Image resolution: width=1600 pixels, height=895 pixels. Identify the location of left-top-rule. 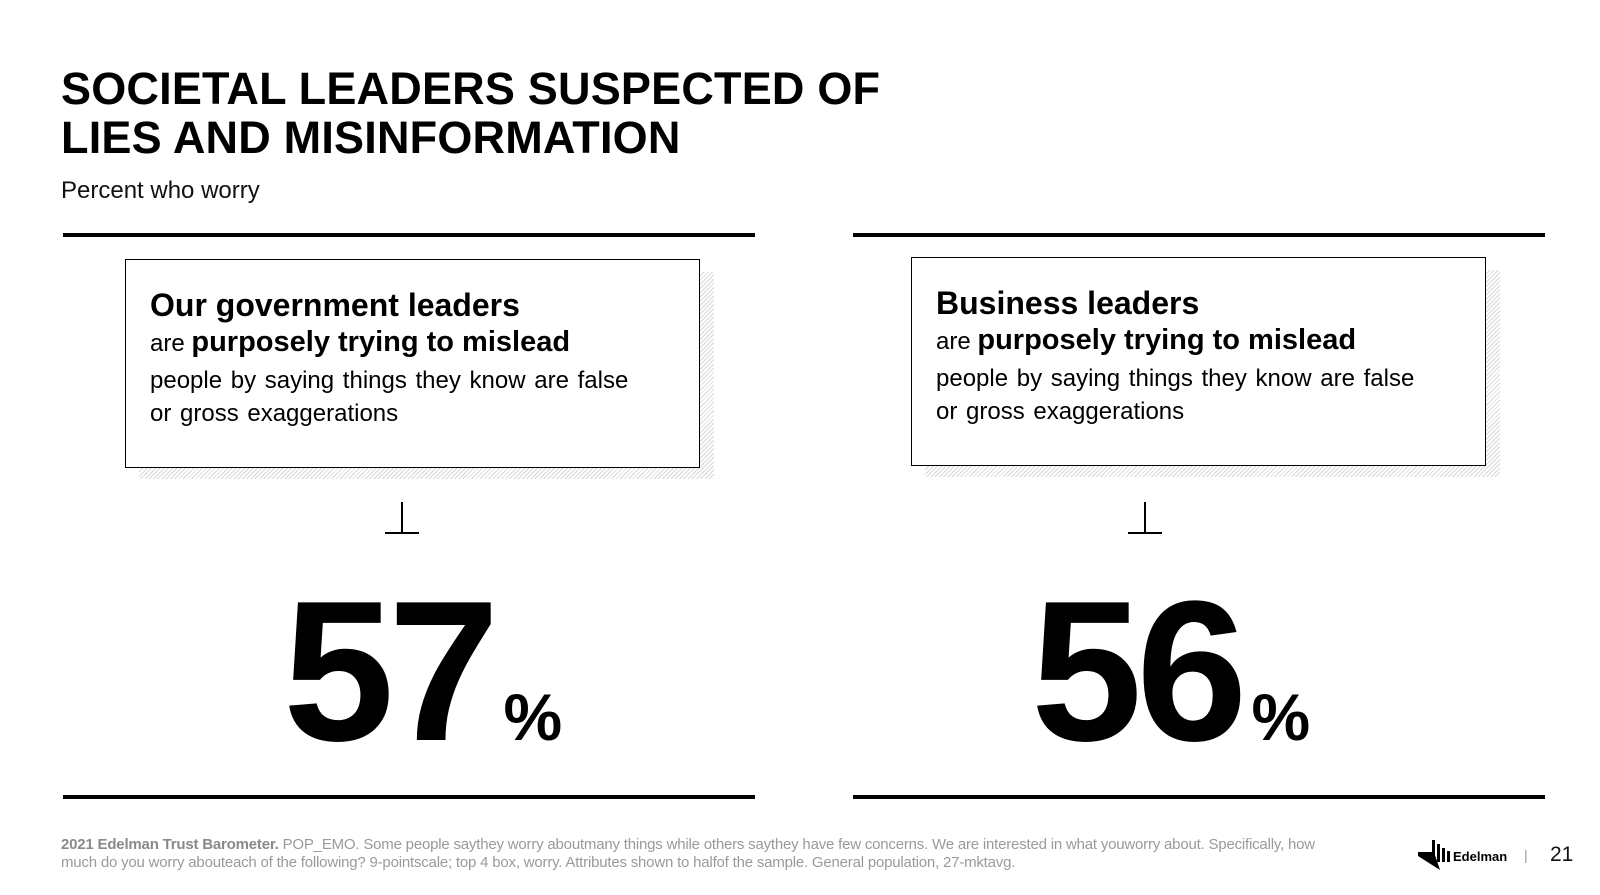
(409, 235).